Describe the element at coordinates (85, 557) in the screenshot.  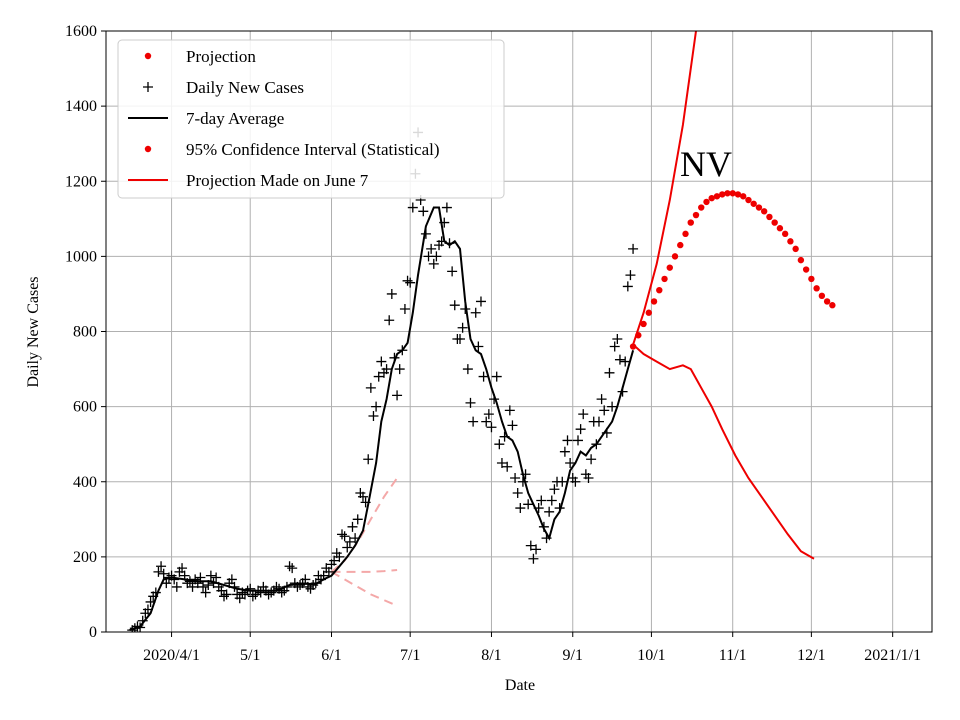
I see `y-tick-label: 200` at that location.